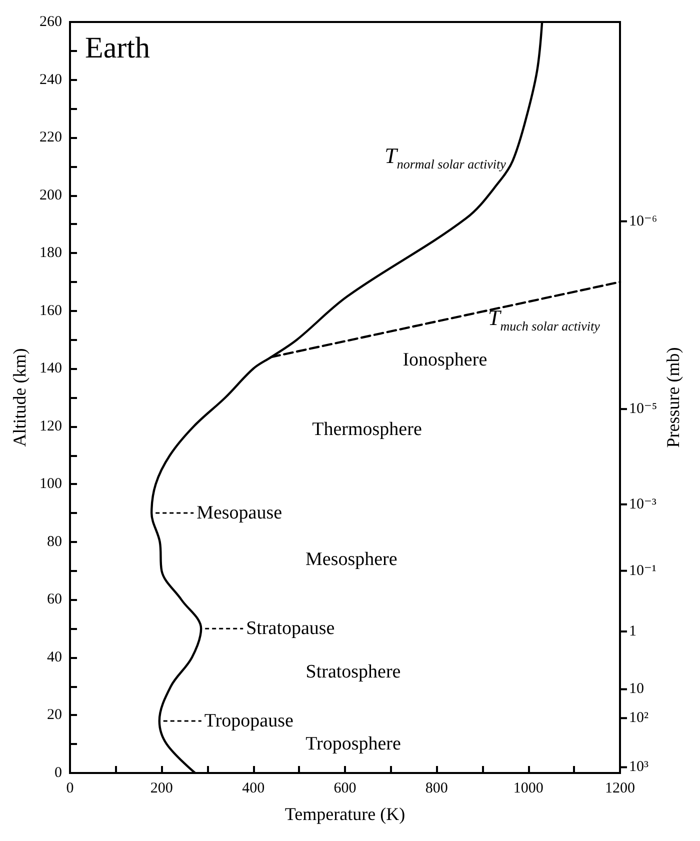 Image resolution: width=700 pixels, height=841 pixels. Describe the element at coordinates (54, 657) in the screenshot. I see `y-tick-label: 40` at that location.